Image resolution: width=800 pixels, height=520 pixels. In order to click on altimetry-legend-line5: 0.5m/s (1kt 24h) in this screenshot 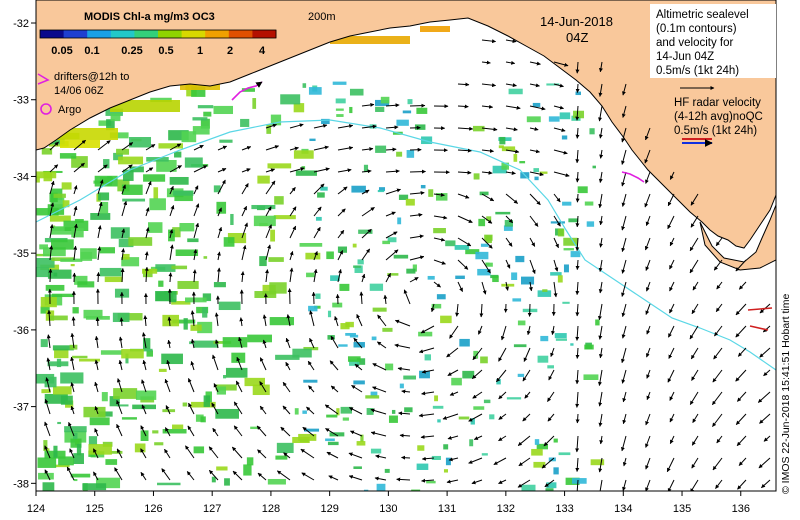, I will do `click(697, 71)`.